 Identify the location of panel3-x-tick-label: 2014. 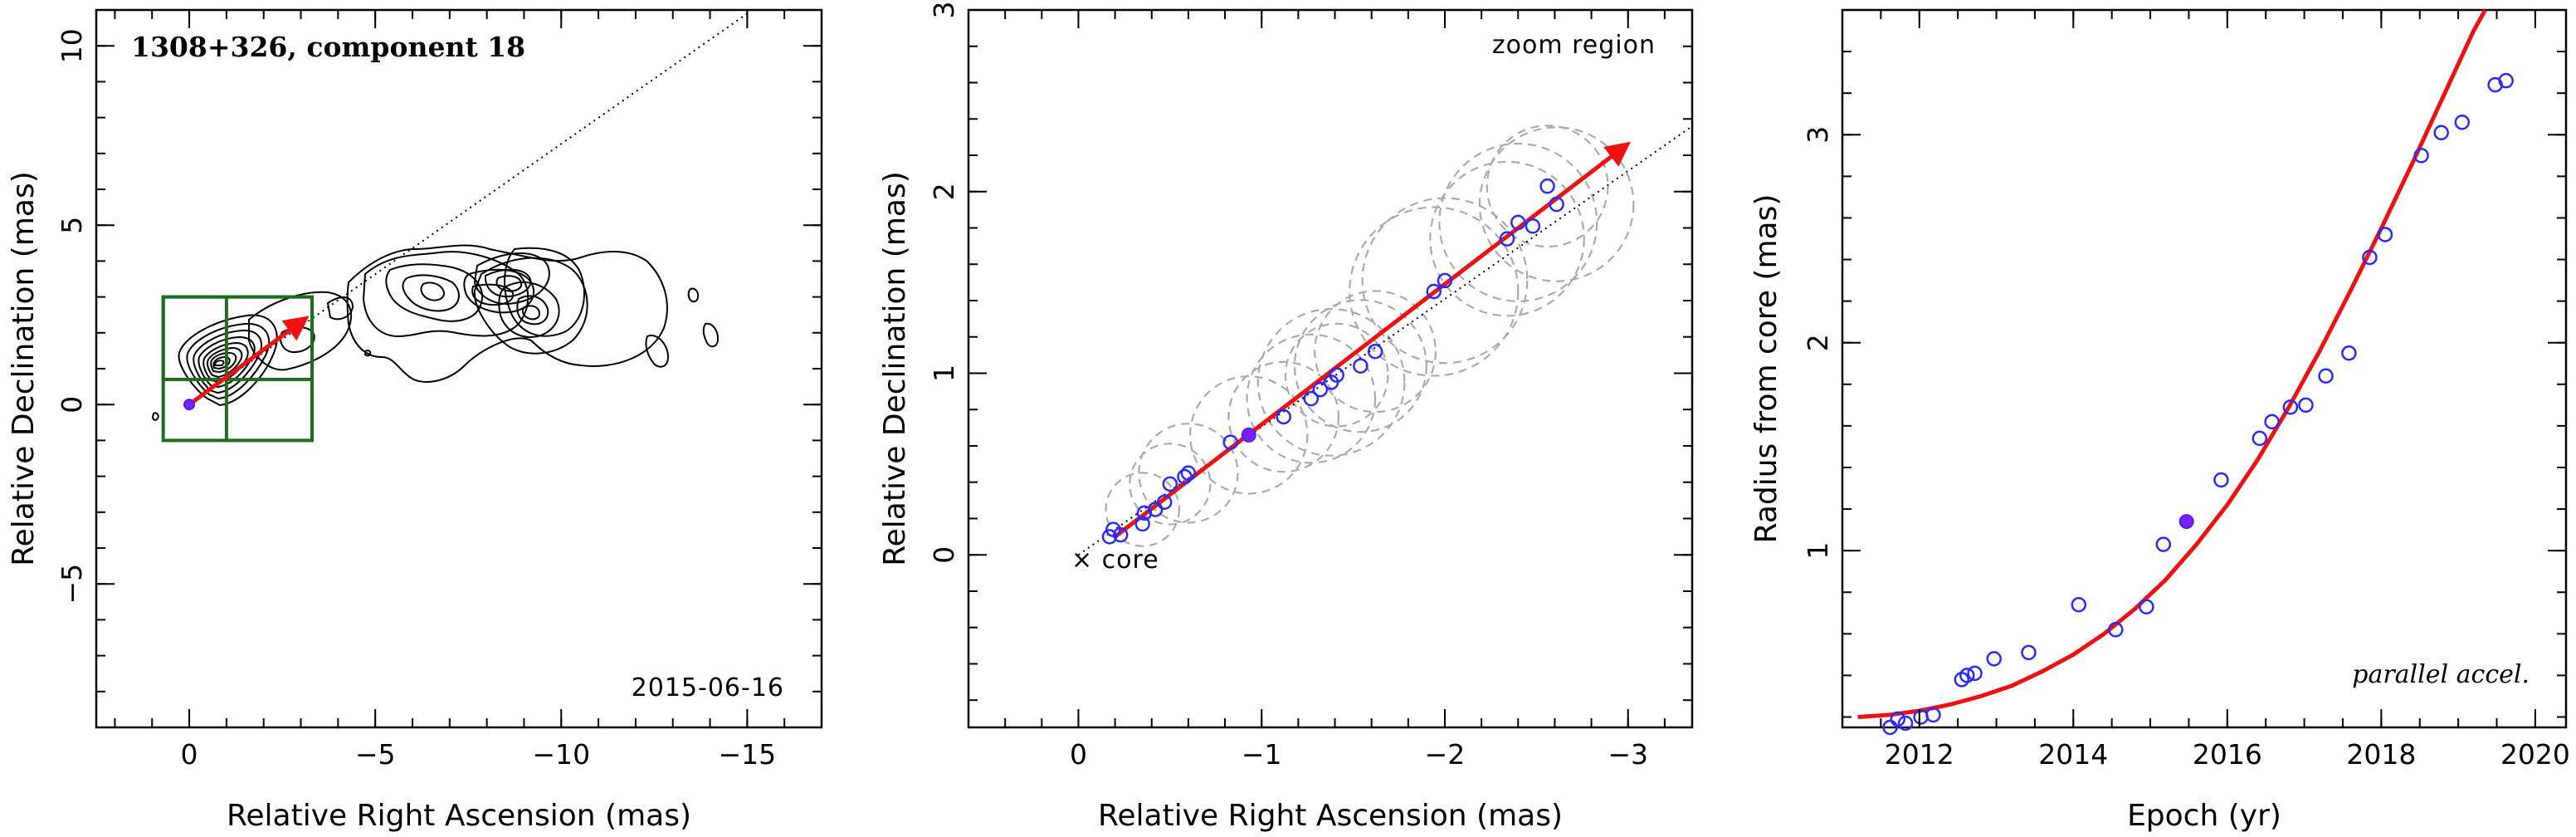
(2073, 754).